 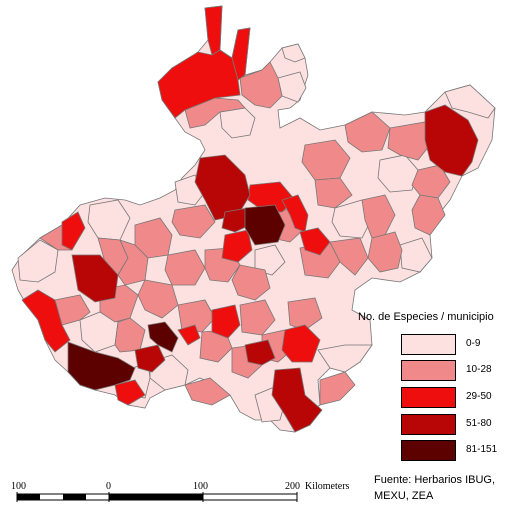 I want to click on legend-item-0-9: 0-9, so click(x=451, y=345).